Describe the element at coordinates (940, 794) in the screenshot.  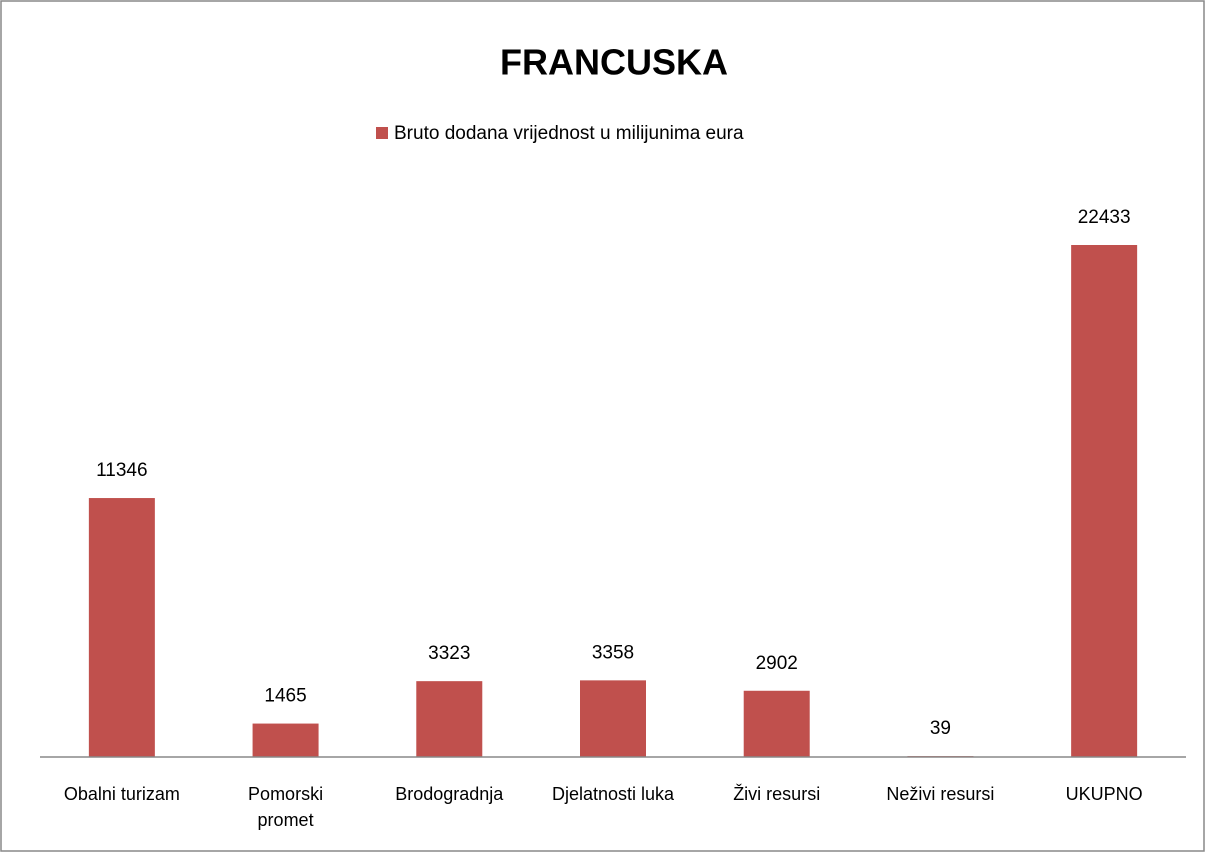
I see `x-tick-label: Neživi resursi` at that location.